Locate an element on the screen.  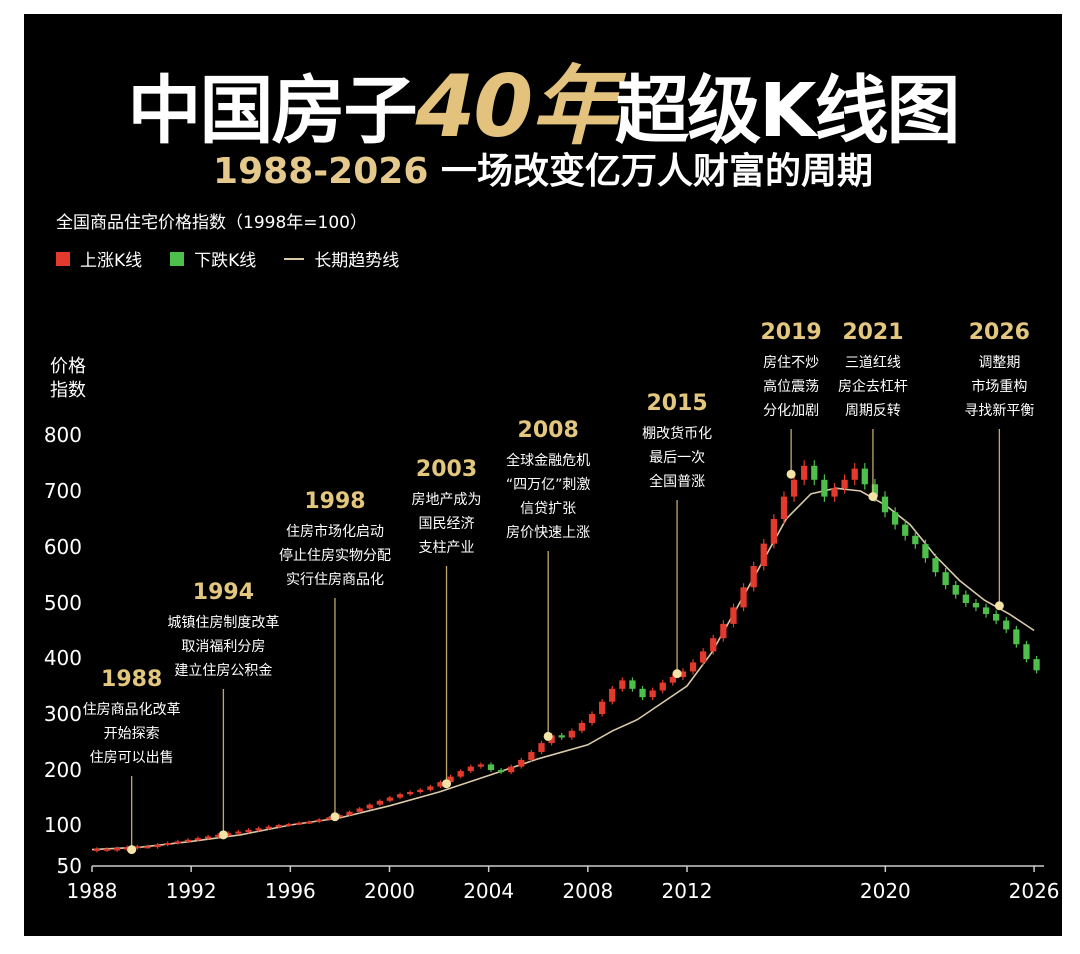
x-tick-label: 2026 is located at coordinates (1034, 891).